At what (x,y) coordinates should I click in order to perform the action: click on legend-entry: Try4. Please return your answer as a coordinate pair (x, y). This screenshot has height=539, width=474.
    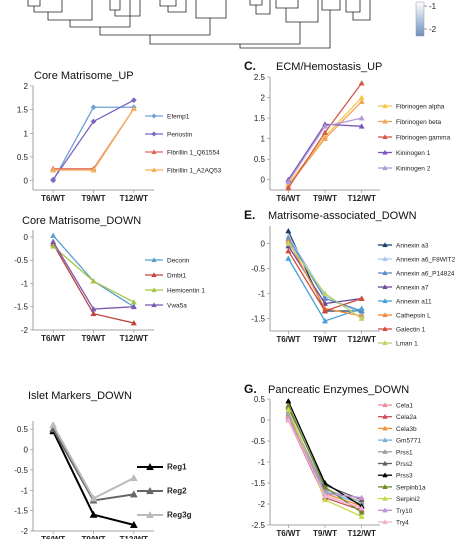
    Looking at the image, I should click on (393, 523).